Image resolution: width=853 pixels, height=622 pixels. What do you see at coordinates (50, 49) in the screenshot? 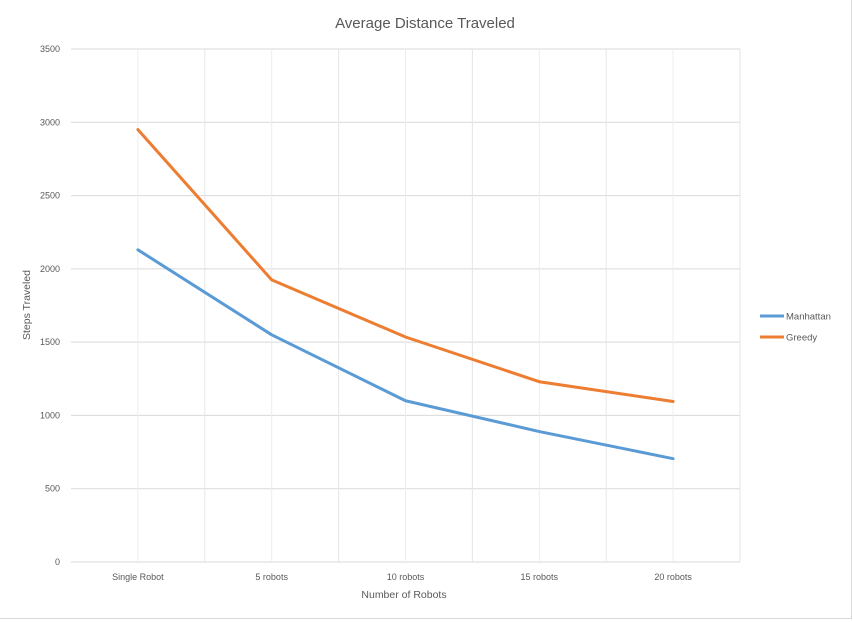
I see `y-tick-label: 3500` at bounding box center [50, 49].